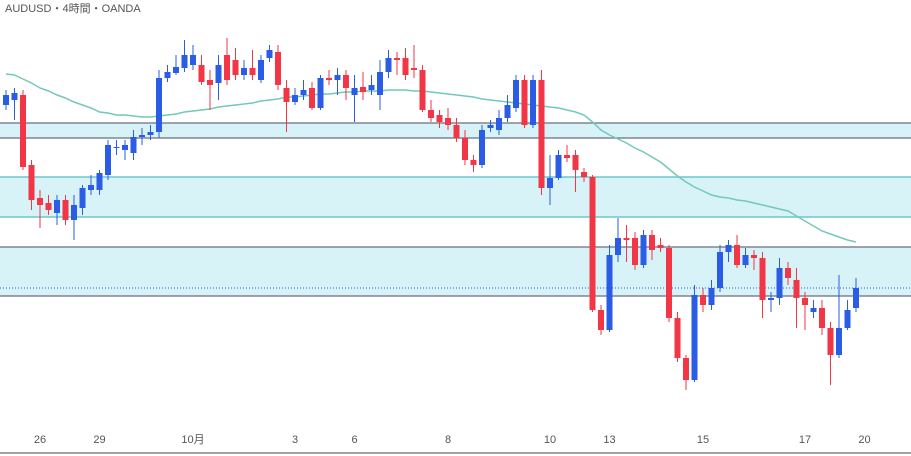 The width and height of the screenshot is (911, 456). Describe the element at coordinates (609, 440) in the screenshot. I see `x-tick-label: 13` at that location.